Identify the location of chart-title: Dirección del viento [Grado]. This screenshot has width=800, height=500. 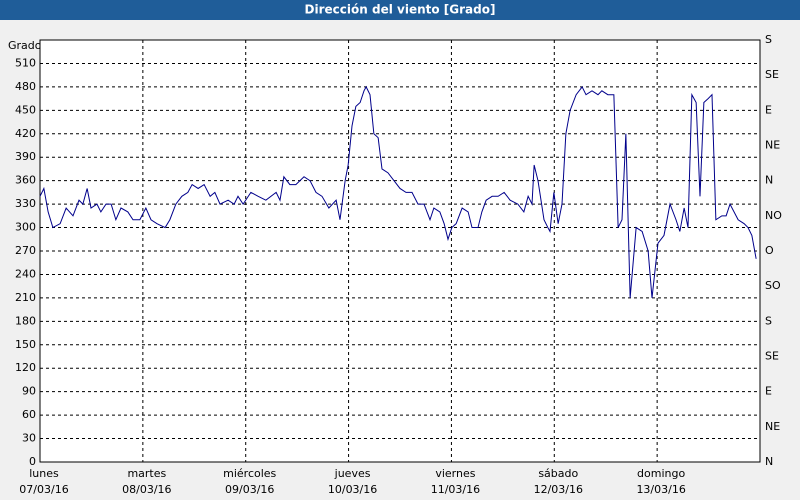
(400, 10).